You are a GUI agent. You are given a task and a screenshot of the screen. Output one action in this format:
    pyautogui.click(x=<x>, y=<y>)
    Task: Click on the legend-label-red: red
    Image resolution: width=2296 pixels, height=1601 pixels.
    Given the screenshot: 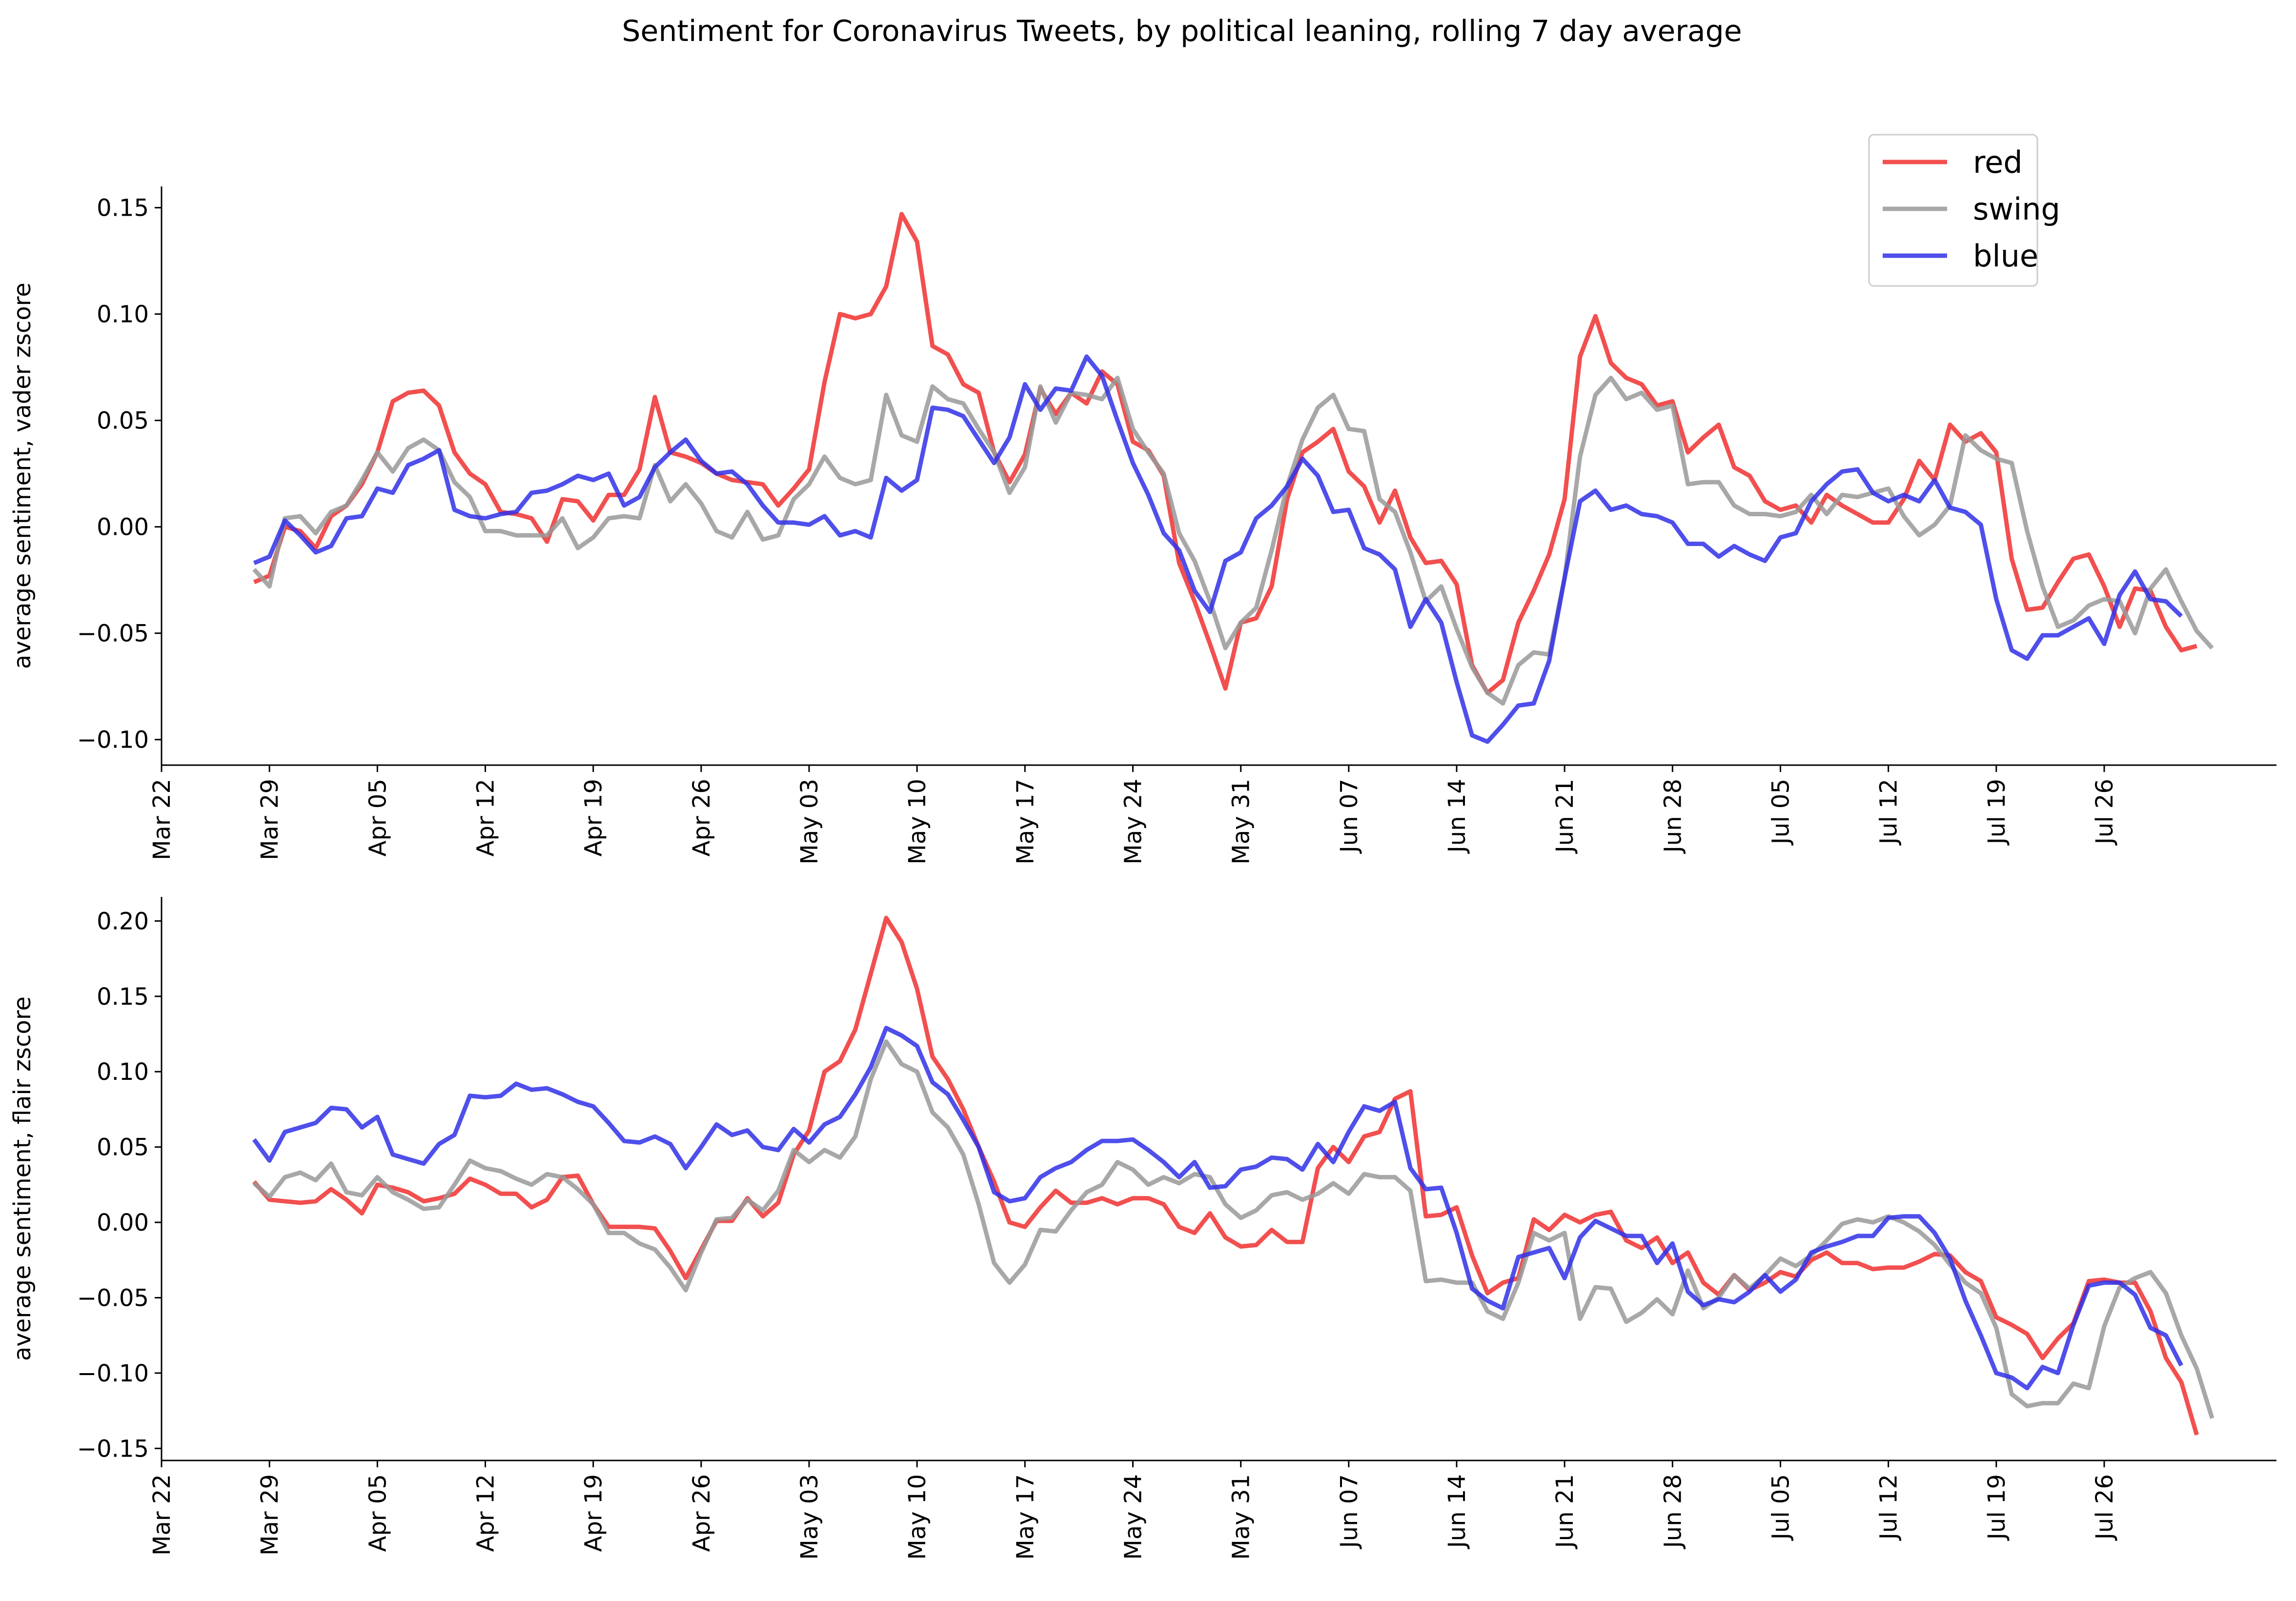 What is the action you would take?
    pyautogui.click(x=1998, y=162)
    